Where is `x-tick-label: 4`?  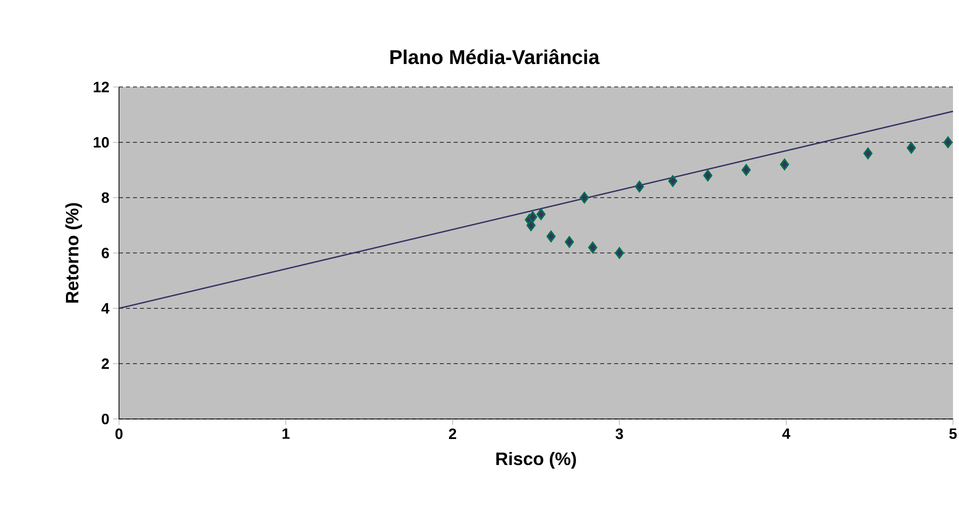
x-tick-label: 4 is located at coordinates (786, 433).